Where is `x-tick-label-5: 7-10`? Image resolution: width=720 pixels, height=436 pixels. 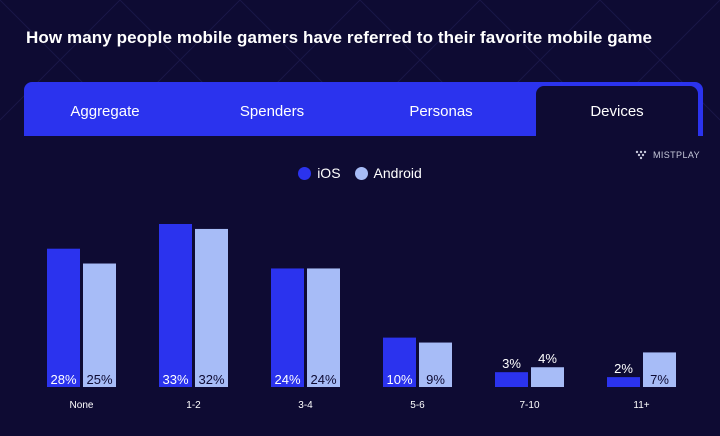 x-tick-label-5: 7-10 is located at coordinates (529, 405).